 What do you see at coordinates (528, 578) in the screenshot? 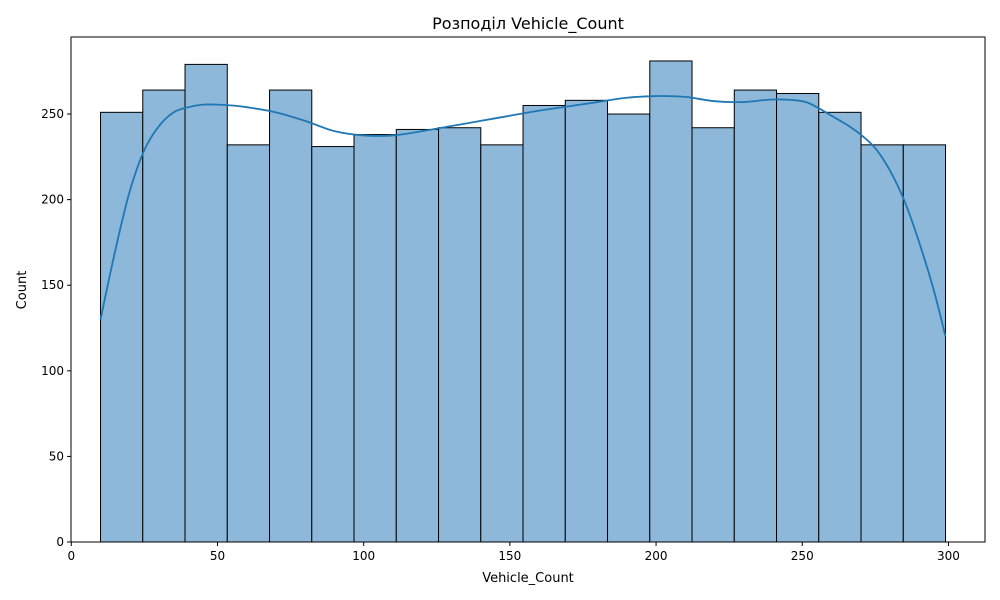
I see `x-axis-label: Vehicle_Count` at bounding box center [528, 578].